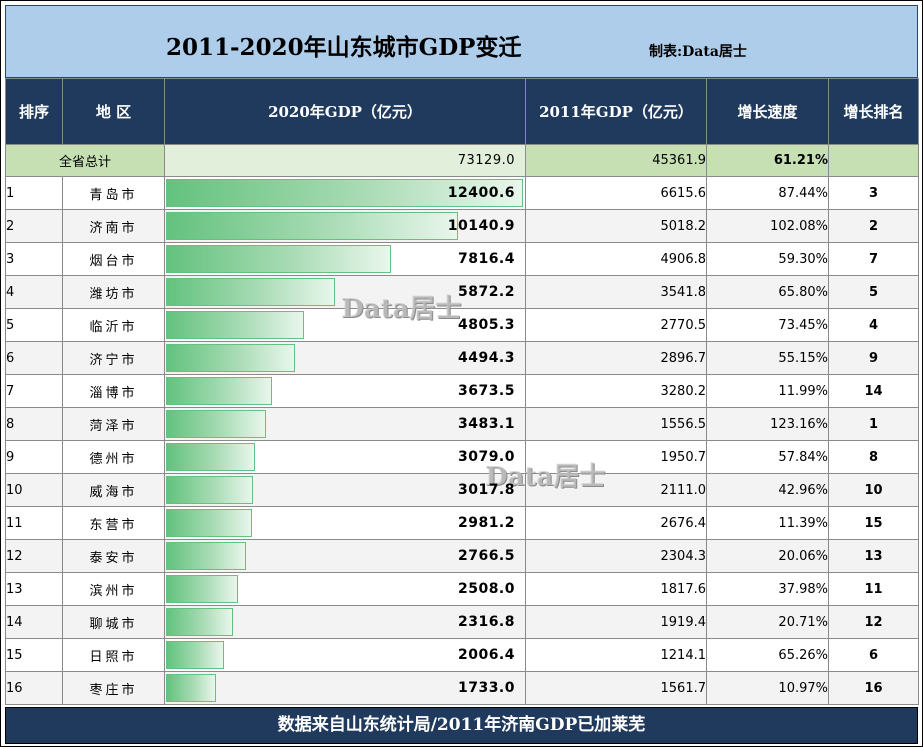  Describe the element at coordinates (616, 457) in the screenshot. I see `gdp2011-cell: 1950.7` at that location.